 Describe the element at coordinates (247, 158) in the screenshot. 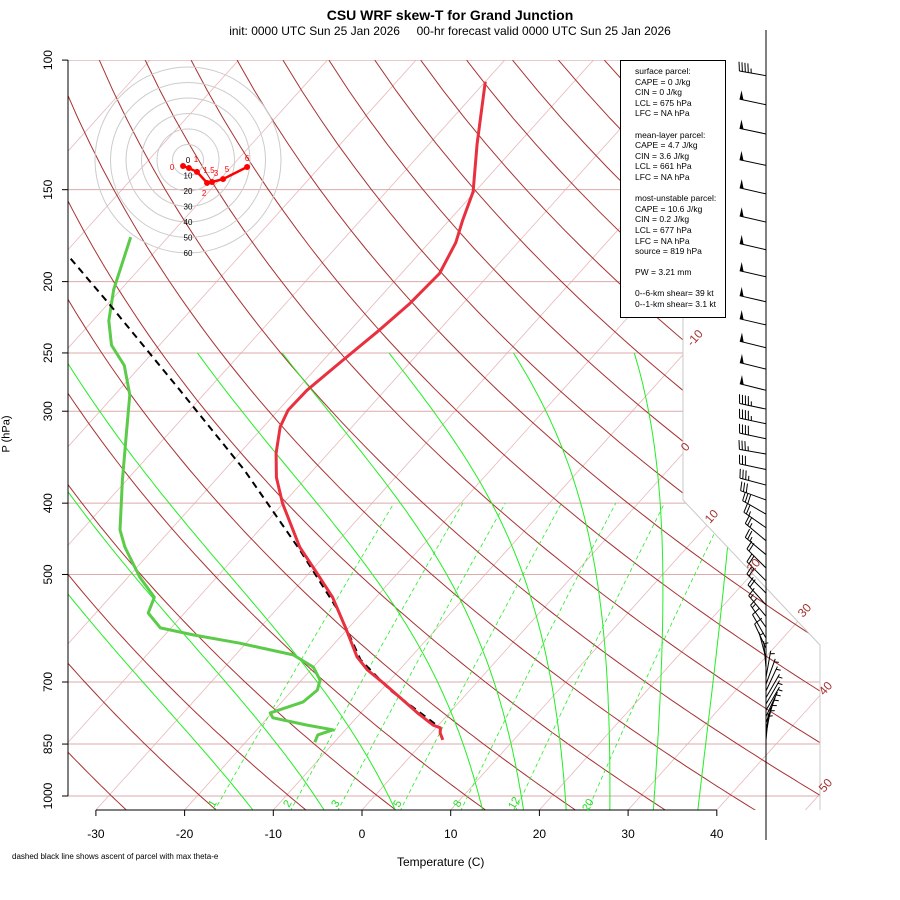

I see `hodograph-point-label: 6` at that location.